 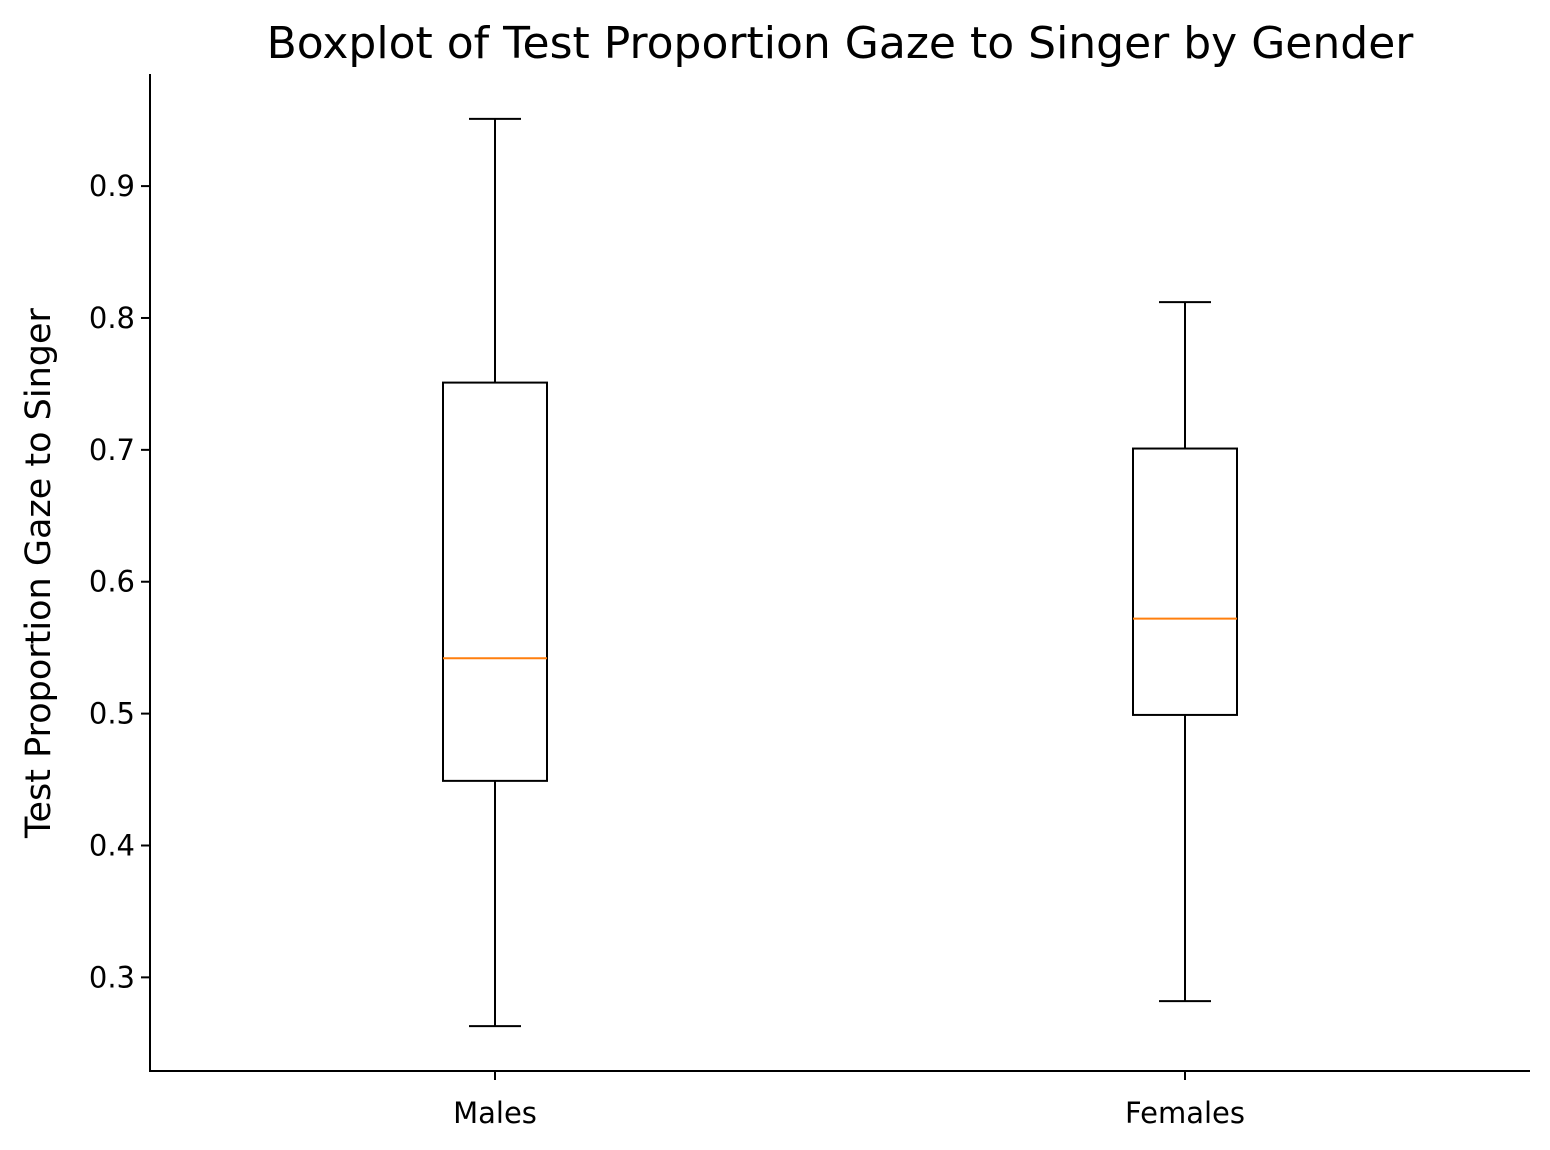 What do you see at coordinates (849, 1100) in the screenshot?
I see `x-ticks: Males Females` at bounding box center [849, 1100].